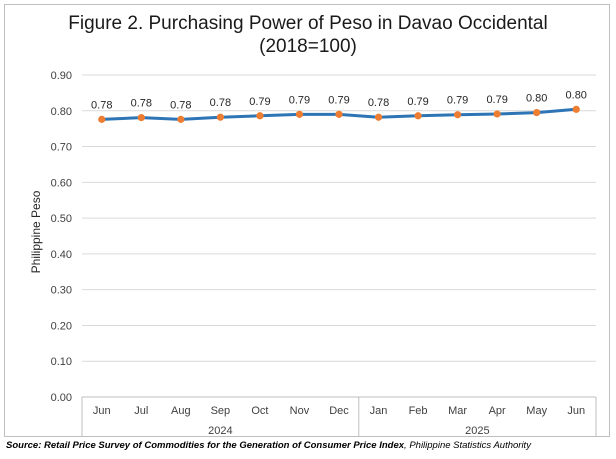 The image size is (616, 459). Describe the element at coordinates (221, 411) in the screenshot. I see `x-tick-label: Sep` at that location.